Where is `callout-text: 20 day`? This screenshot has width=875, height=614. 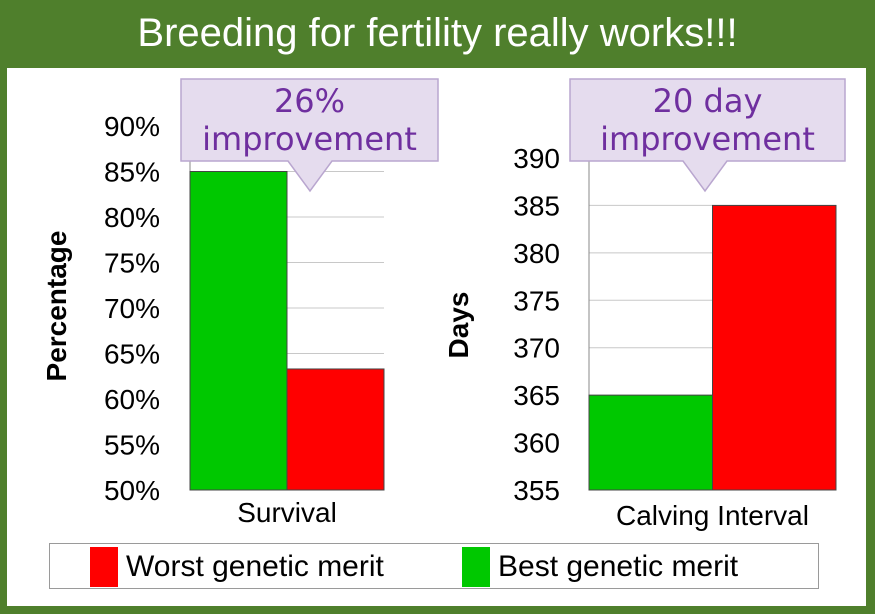
callout-text: 20 day is located at coordinates (708, 101).